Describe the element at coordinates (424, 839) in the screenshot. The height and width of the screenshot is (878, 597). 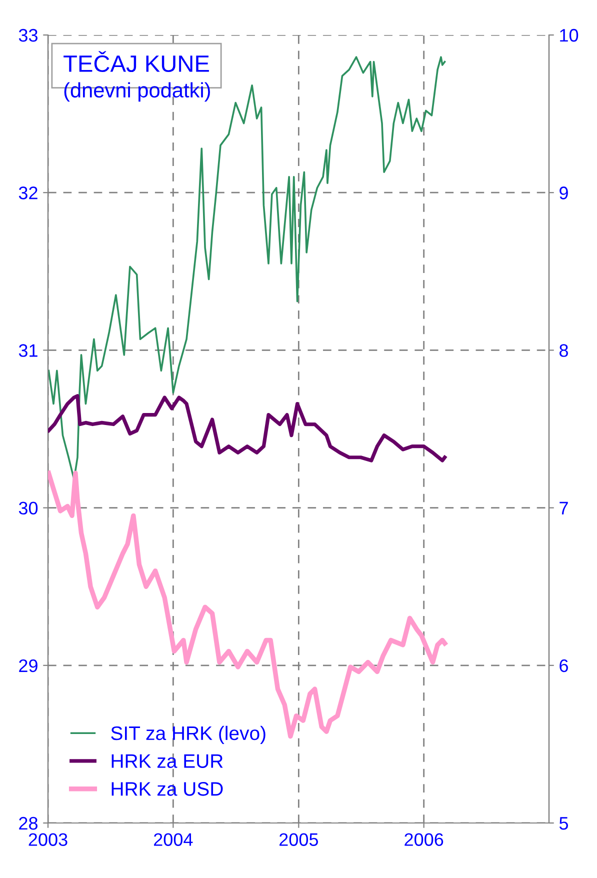
I see `x-tick-label: 2006` at that location.